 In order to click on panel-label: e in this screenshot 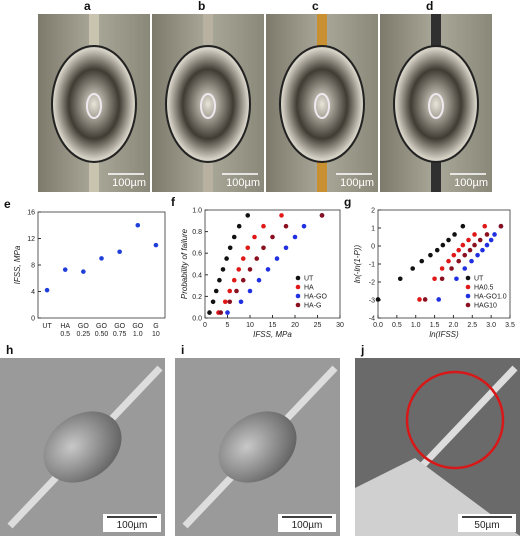, I will do `click(7, 204)`.